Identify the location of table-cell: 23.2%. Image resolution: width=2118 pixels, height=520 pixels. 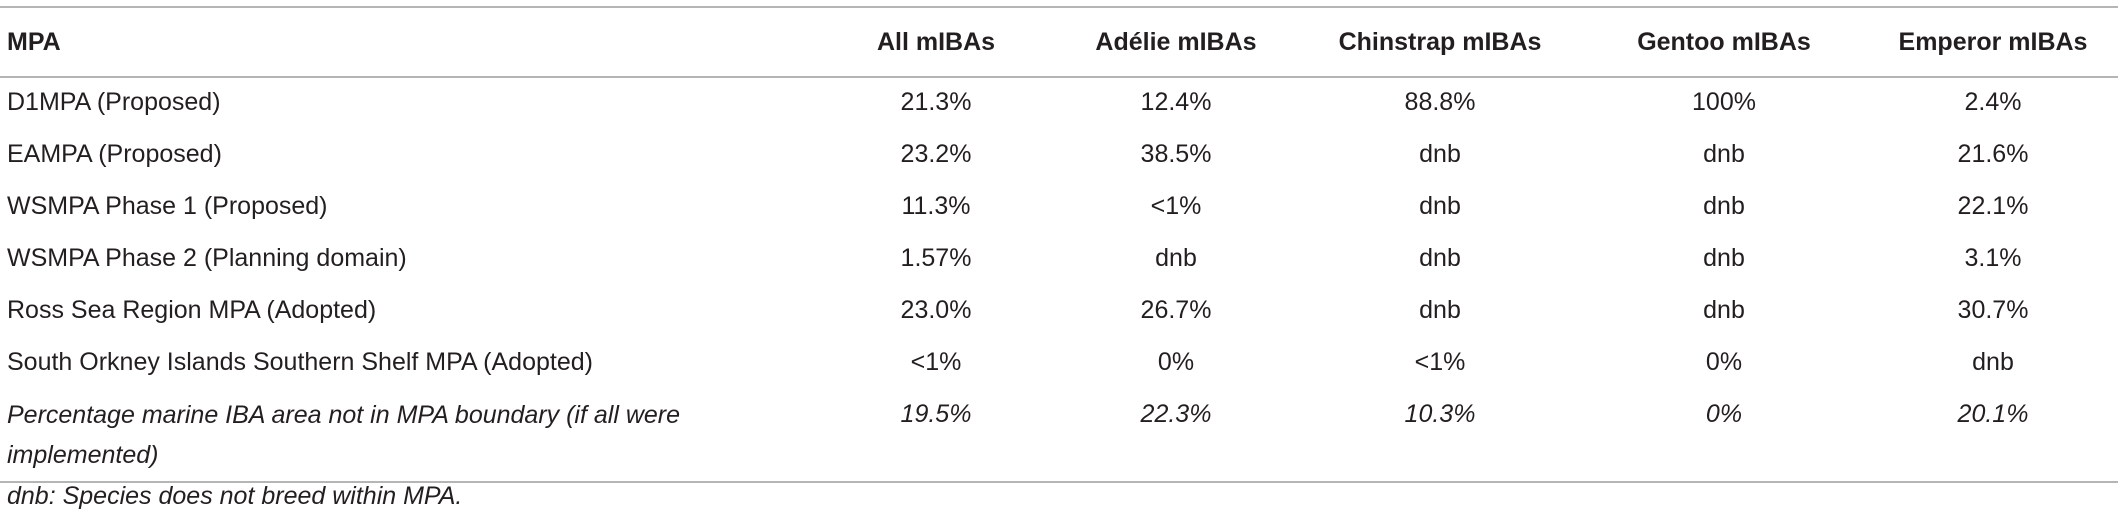
(936, 154).